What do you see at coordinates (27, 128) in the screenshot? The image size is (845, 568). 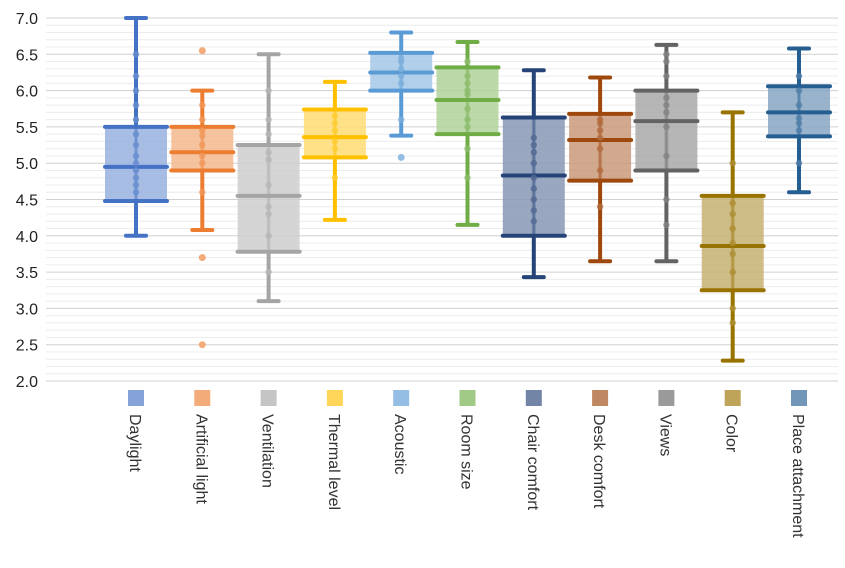 I see `y-tick-label: 5.5` at bounding box center [27, 128].